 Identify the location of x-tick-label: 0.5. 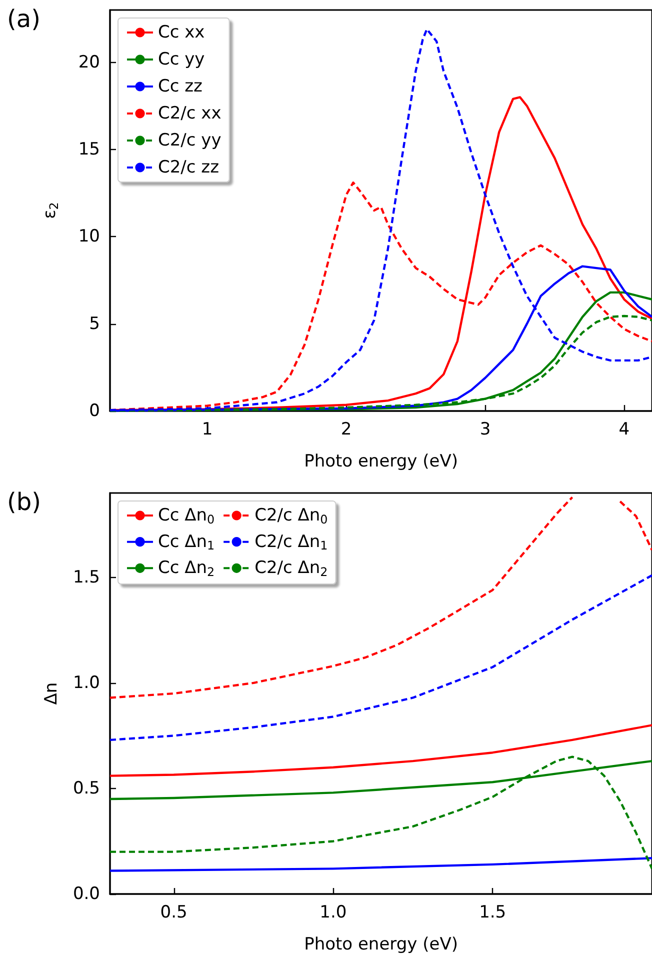
(174, 912).